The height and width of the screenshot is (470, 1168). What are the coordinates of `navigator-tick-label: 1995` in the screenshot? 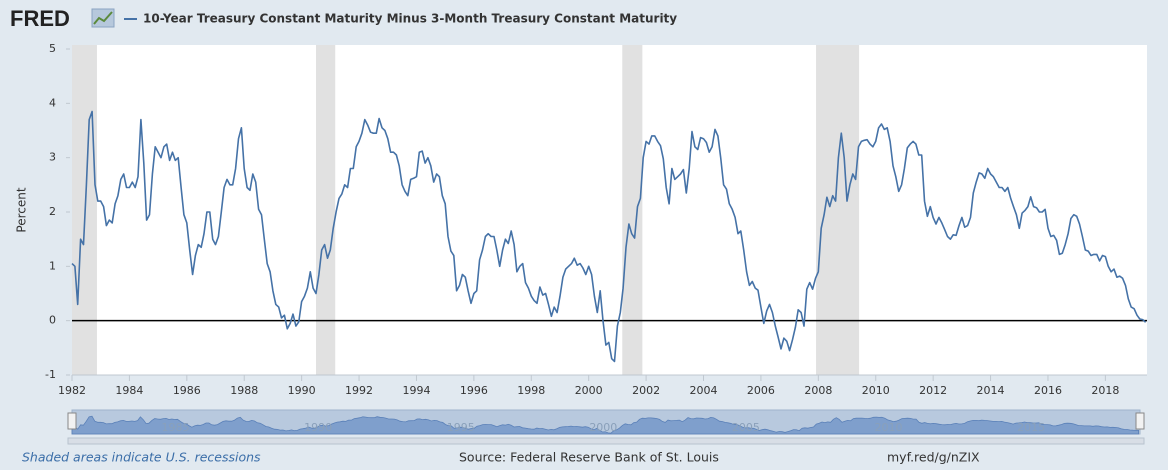 It's located at (461, 427).